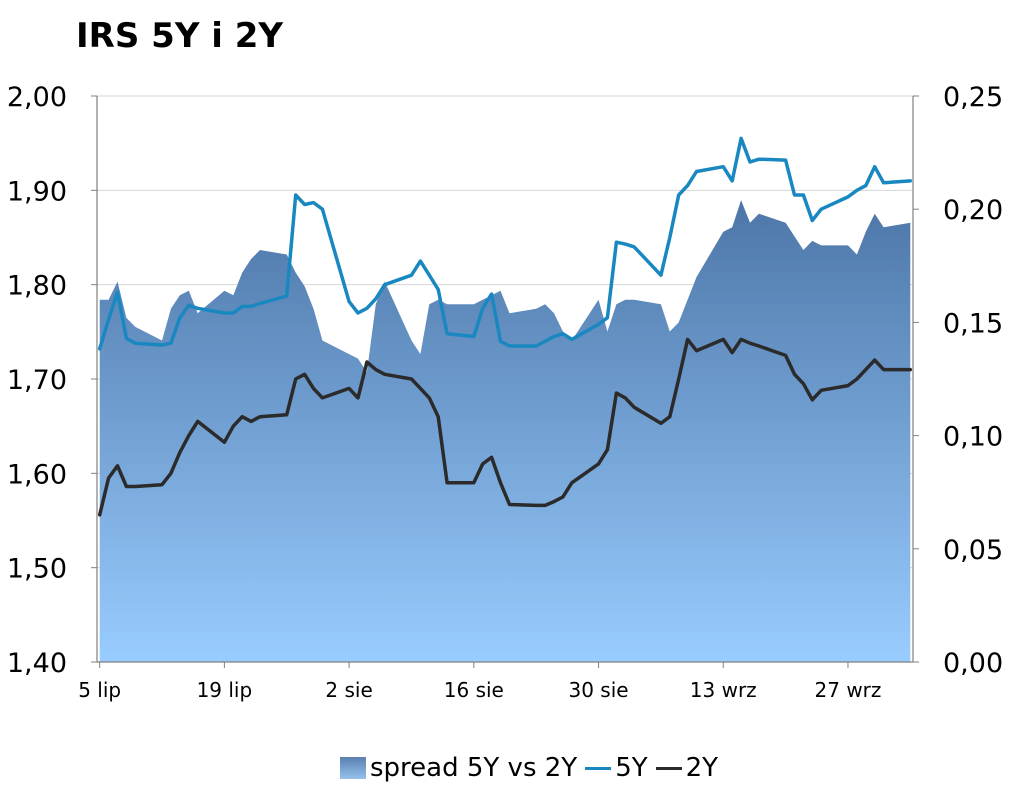 The image size is (1024, 791). Describe the element at coordinates (973, 550) in the screenshot. I see `y-right-tick-label: 0,05` at that location.